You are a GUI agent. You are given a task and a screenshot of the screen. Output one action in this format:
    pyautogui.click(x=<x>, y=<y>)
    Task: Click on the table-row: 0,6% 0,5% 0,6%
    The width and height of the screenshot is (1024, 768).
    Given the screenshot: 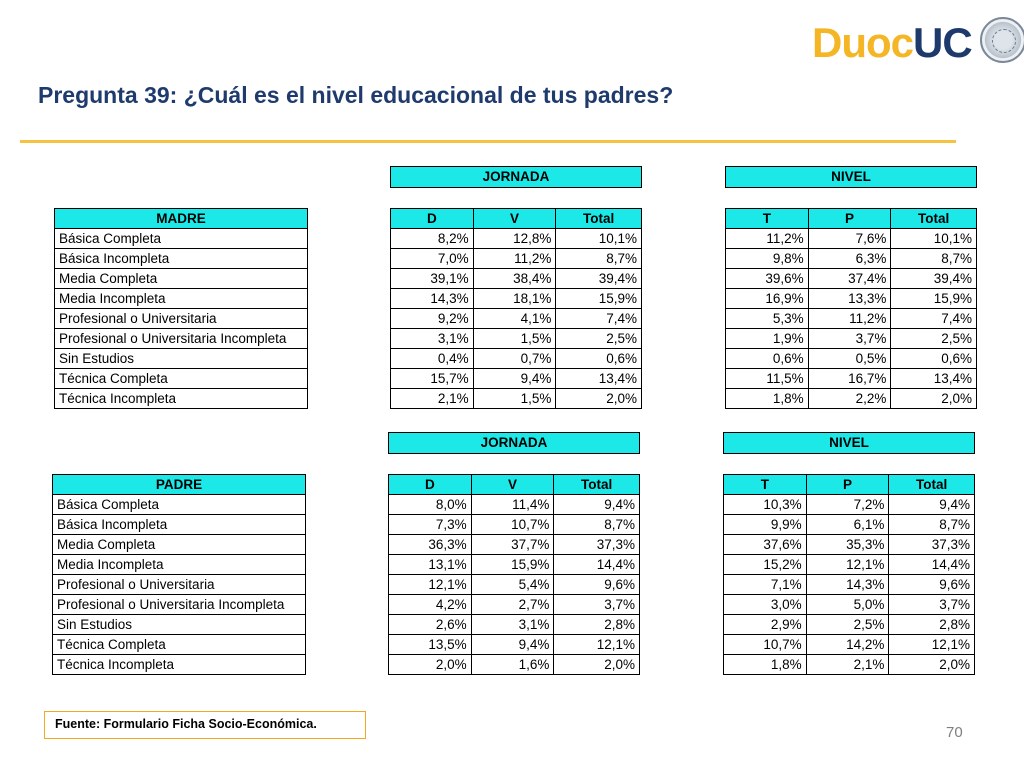 What is the action you would take?
    pyautogui.click(x=851, y=358)
    